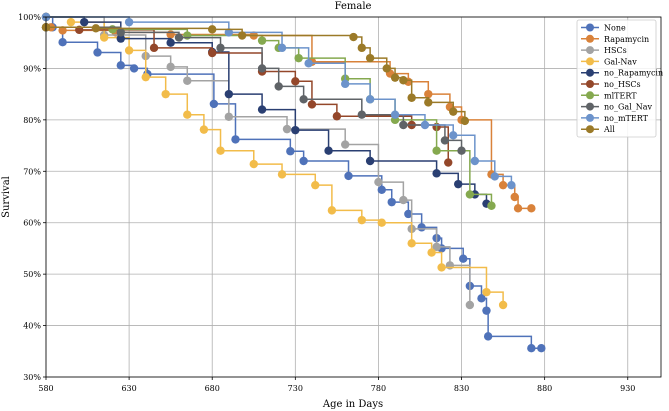  I want to click on legend-marker-no-mtert, so click(590, 117).